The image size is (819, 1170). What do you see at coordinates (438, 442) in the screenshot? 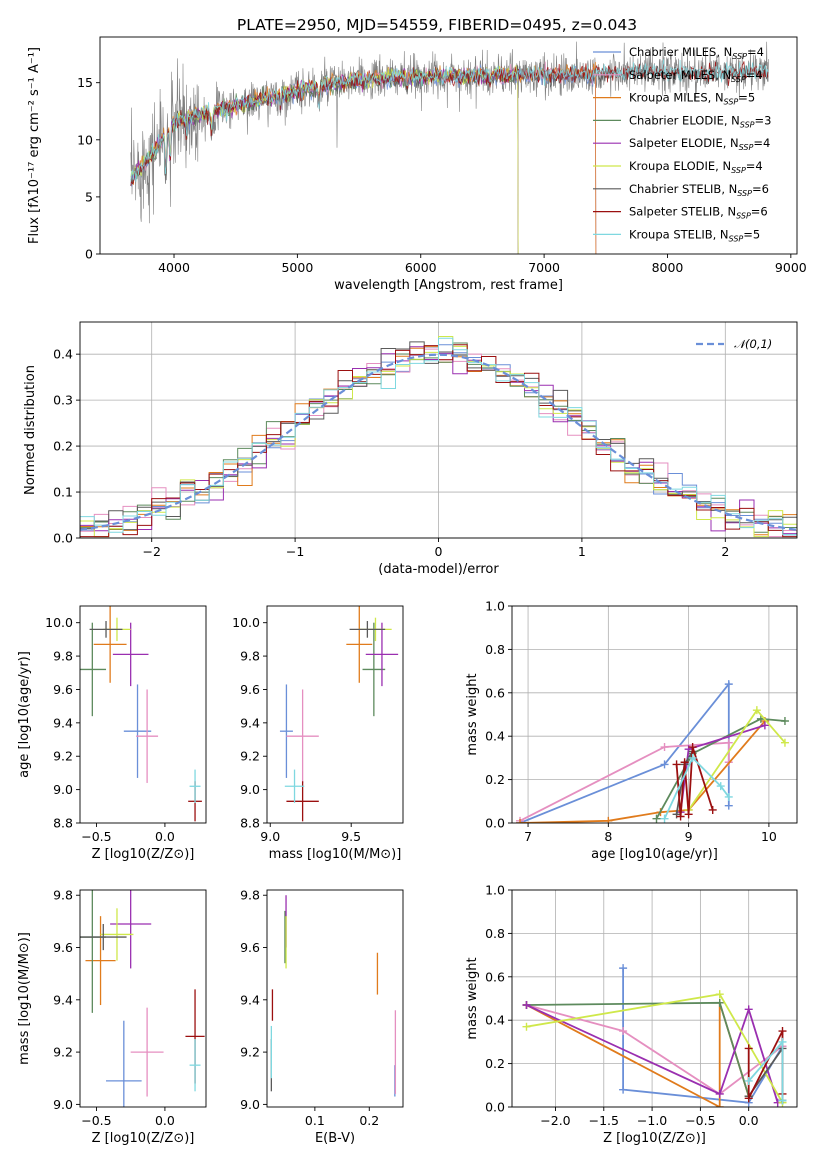
I see `normal-reference-curve` at bounding box center [438, 442].